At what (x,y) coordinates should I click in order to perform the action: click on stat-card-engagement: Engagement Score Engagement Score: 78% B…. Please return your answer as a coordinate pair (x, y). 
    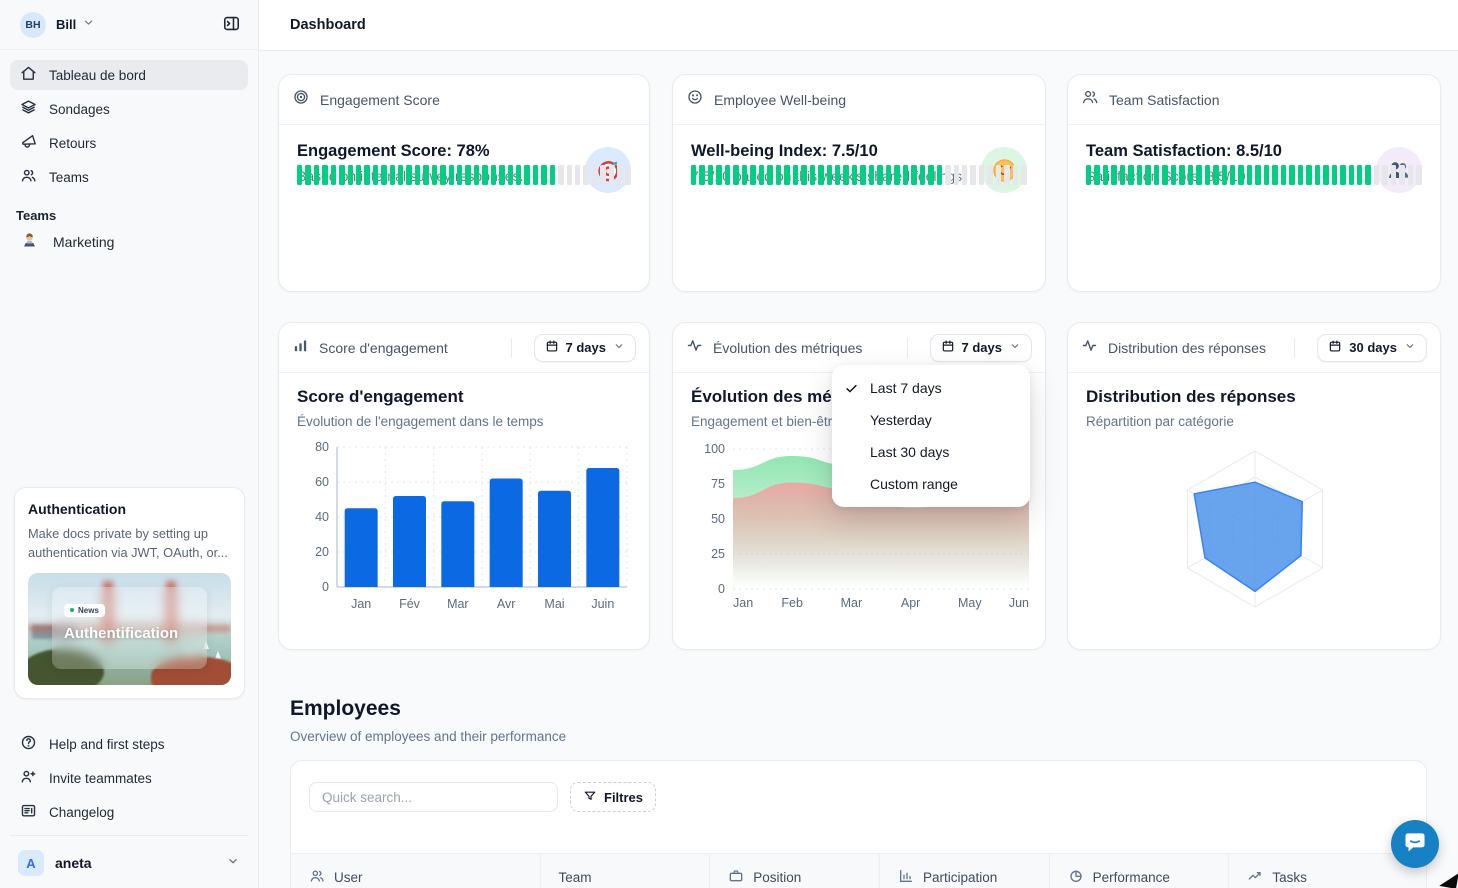
    Looking at the image, I should click on (464, 183).